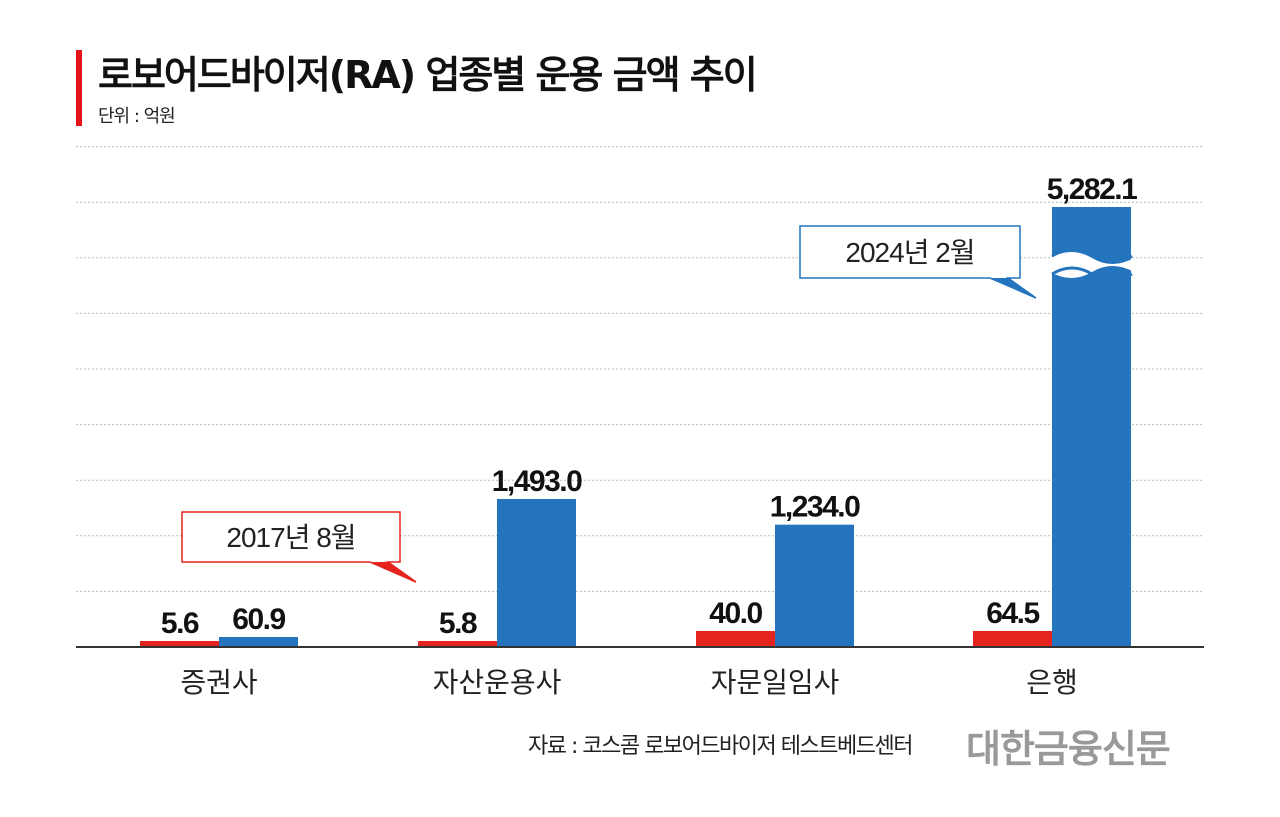 The height and width of the screenshot is (817, 1280). I want to click on x-tick-label: 증권사, so click(218, 682).